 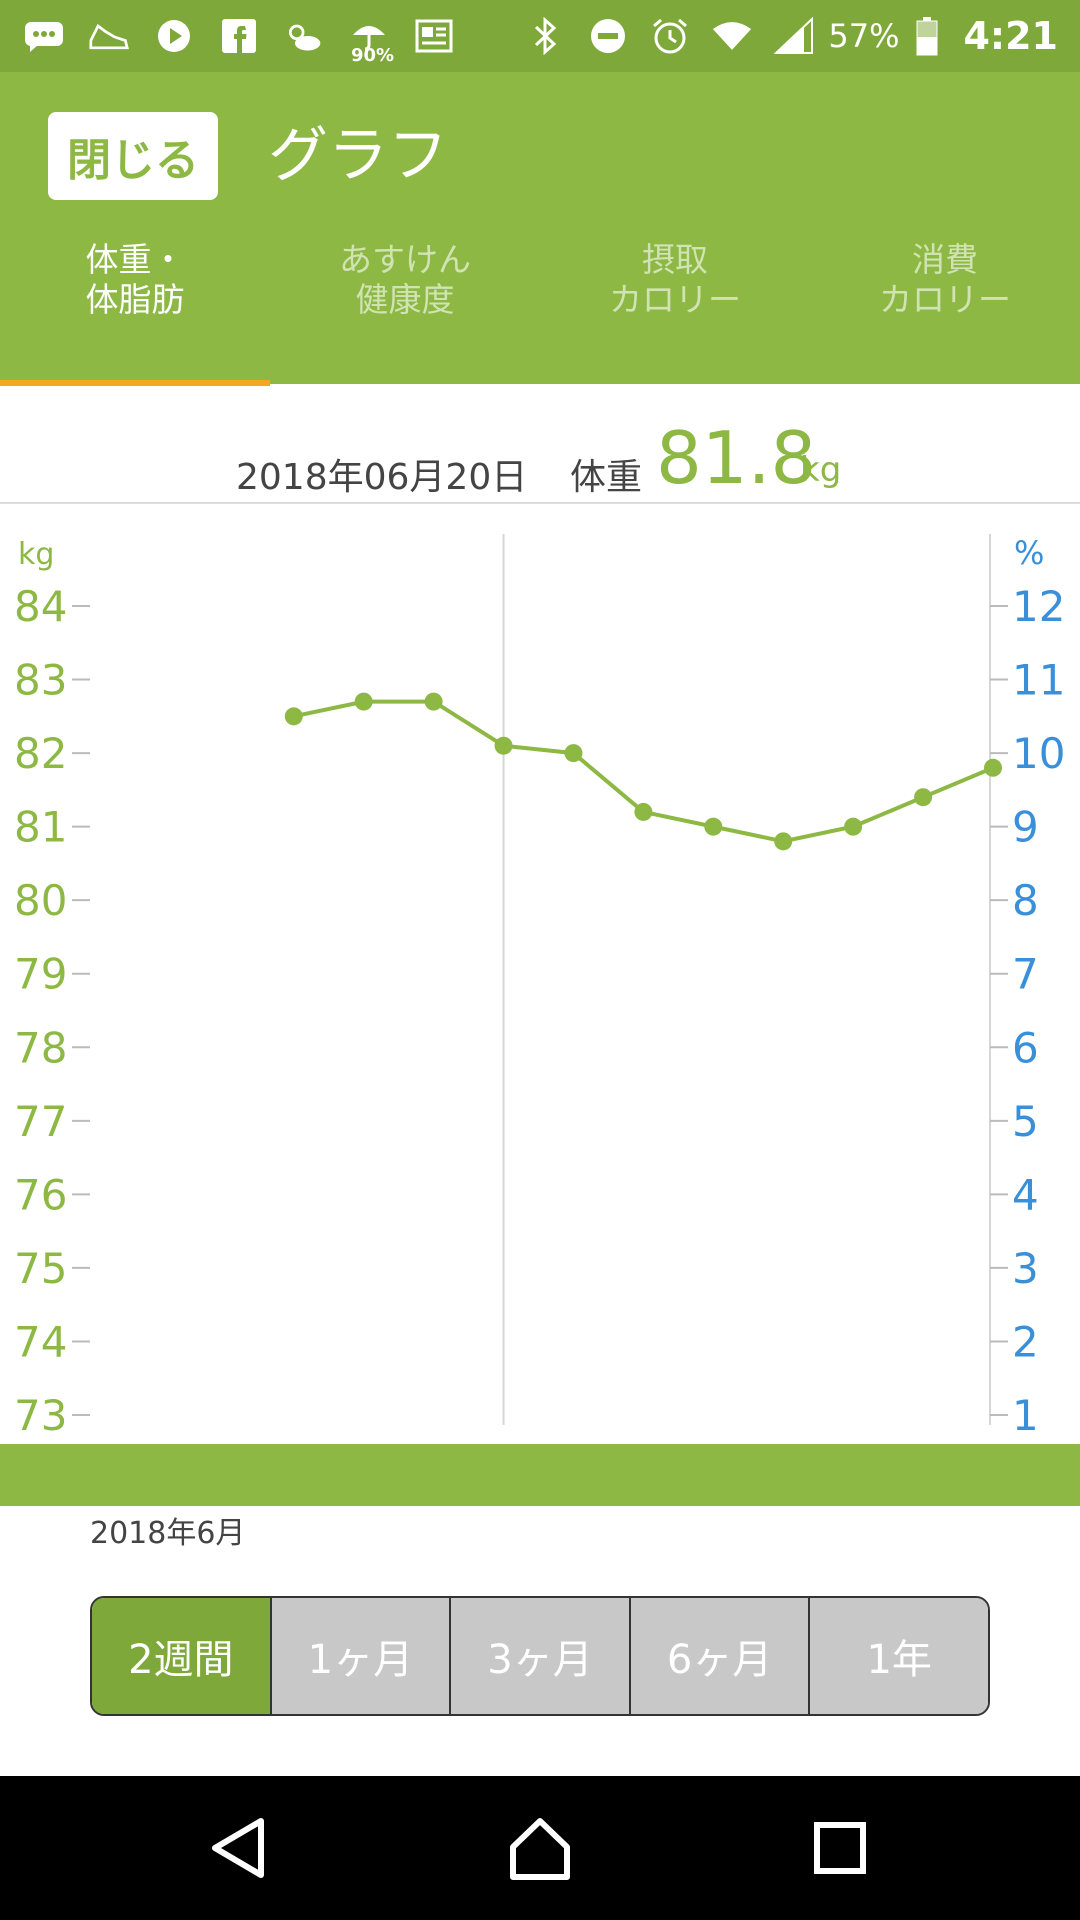 I want to click on page-title: グラフ, so click(x=358, y=156).